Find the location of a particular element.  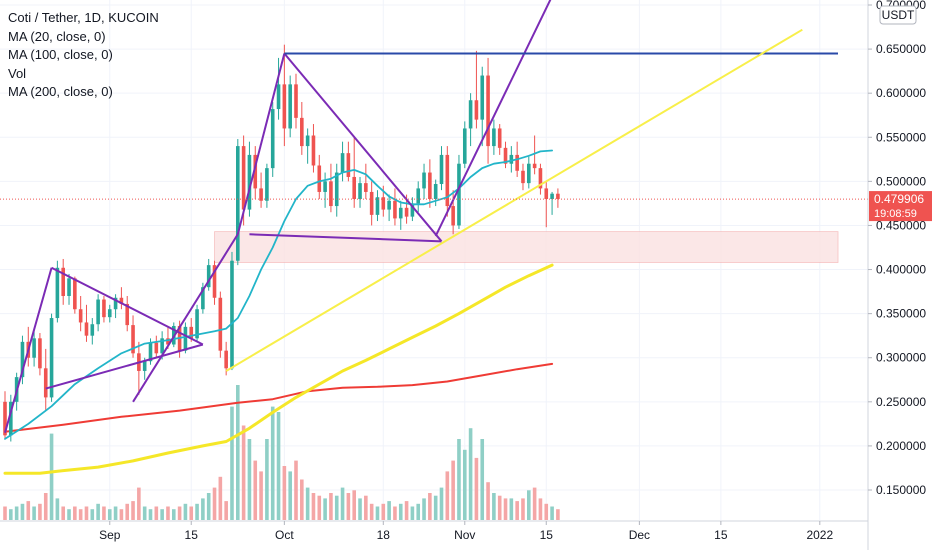

price-axis-bg is located at coordinates (900, 275).